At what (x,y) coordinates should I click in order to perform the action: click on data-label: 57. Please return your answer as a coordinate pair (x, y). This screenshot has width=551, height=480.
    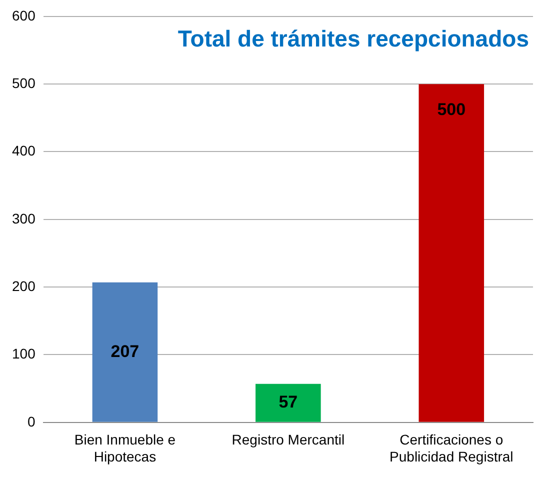
    Looking at the image, I should click on (288, 402).